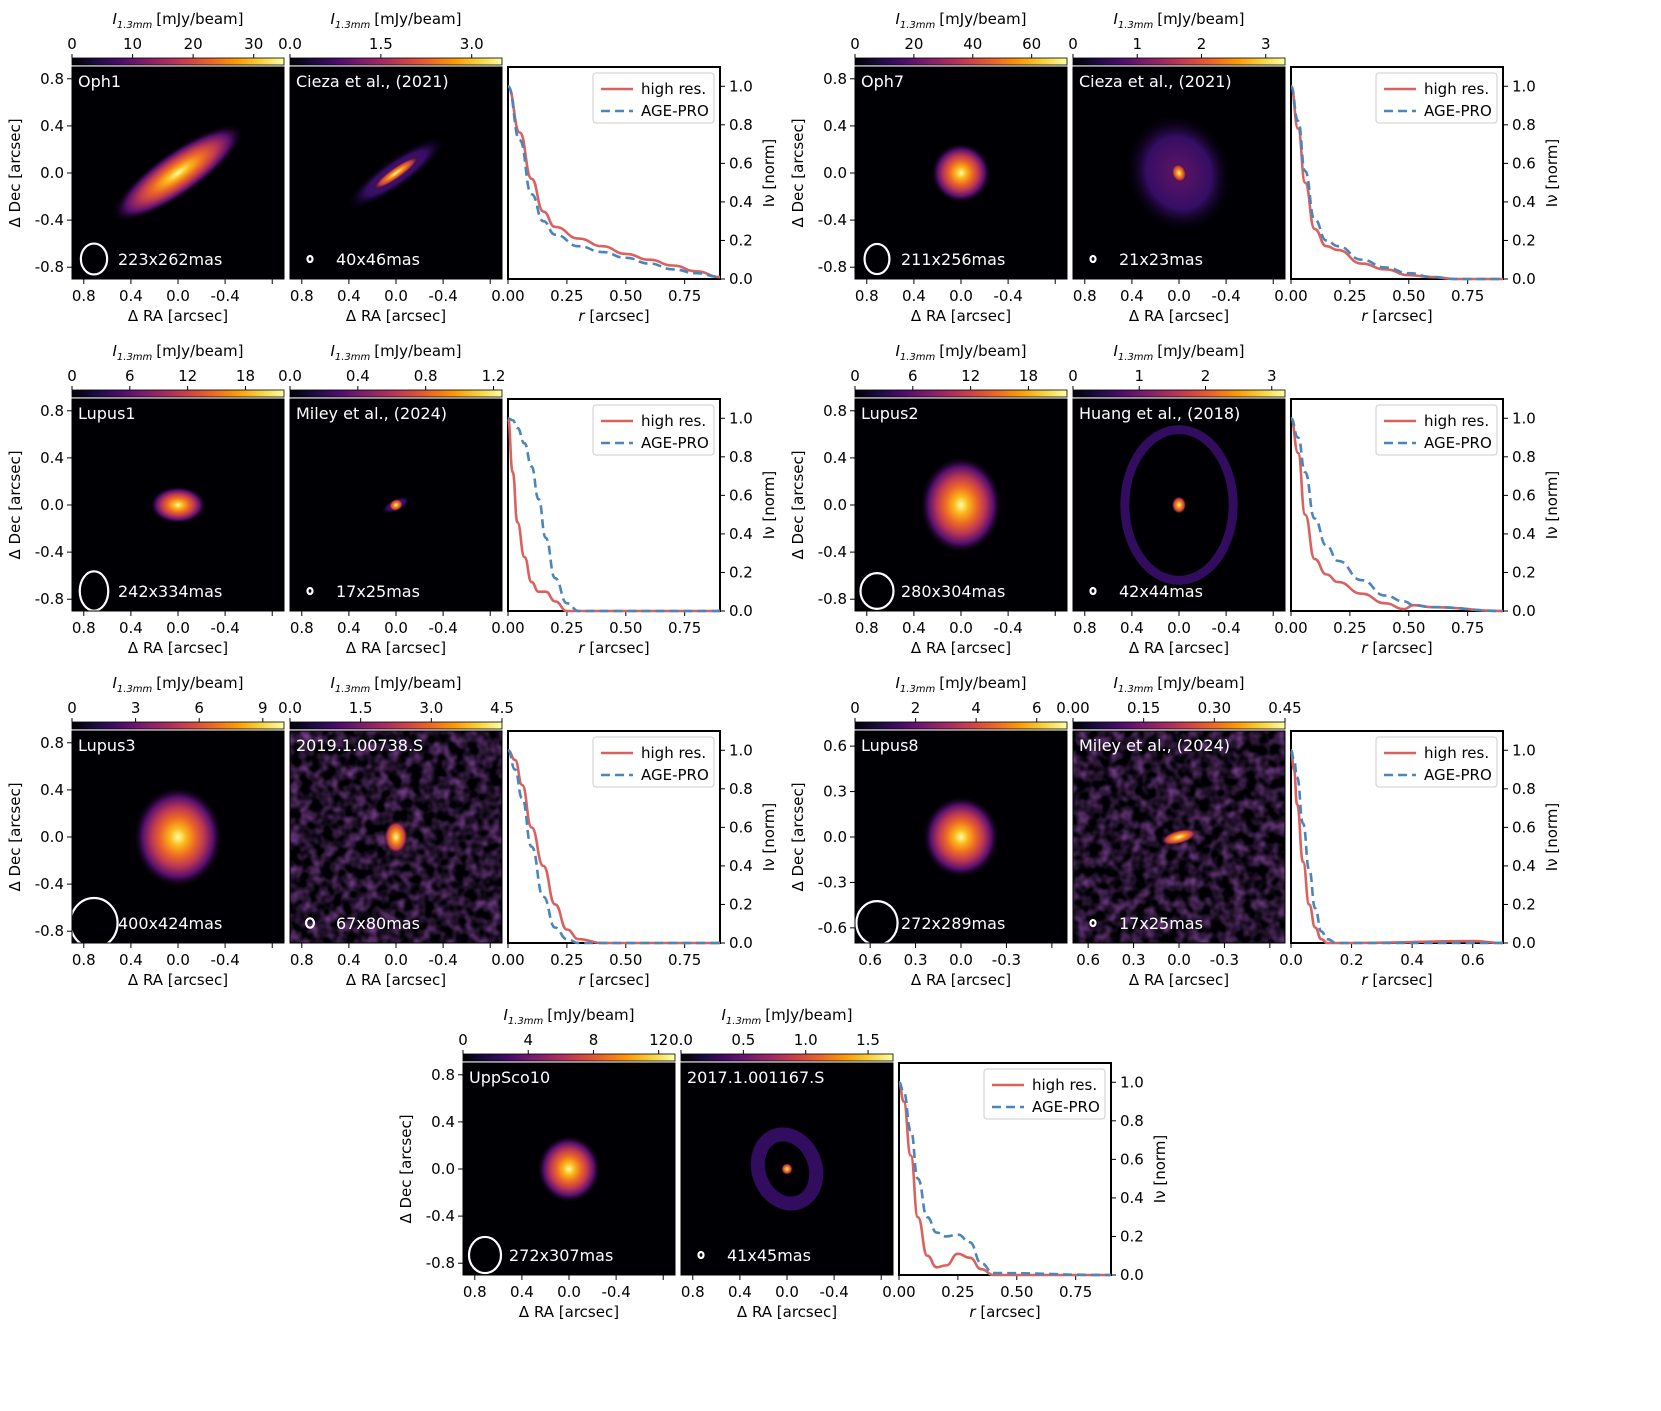  I want to click on profile-ytick-label: 0.8, so click(1132, 1121).